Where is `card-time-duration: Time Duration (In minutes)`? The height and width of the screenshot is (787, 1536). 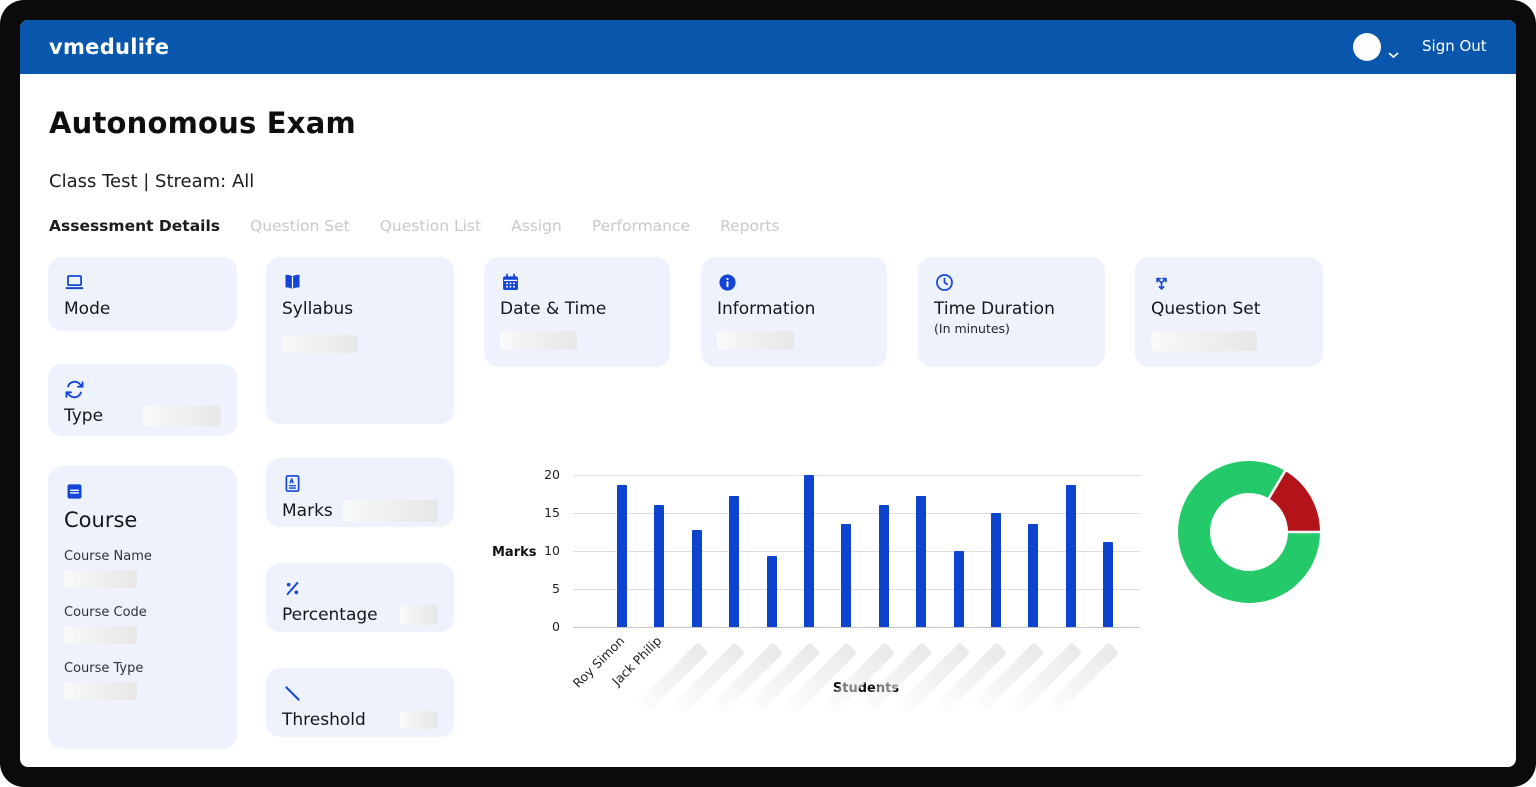
card-time-duration: Time Duration (In minutes) is located at coordinates (1011, 312).